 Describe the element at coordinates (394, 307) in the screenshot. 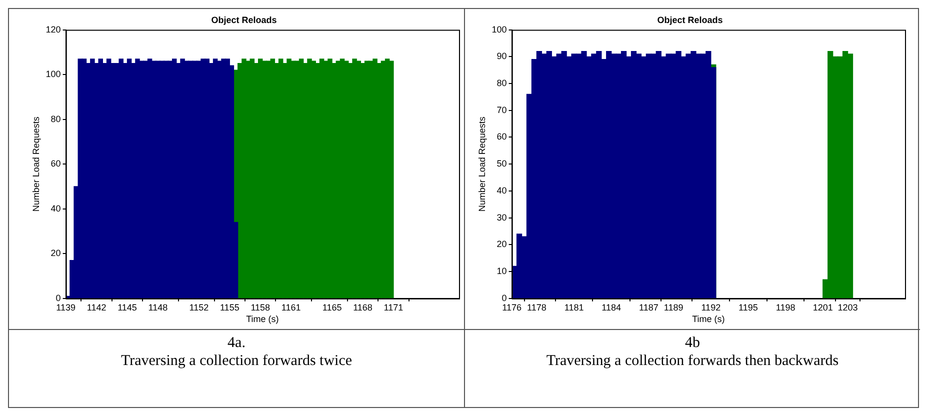

I see `x-tick-label: 1171` at that location.